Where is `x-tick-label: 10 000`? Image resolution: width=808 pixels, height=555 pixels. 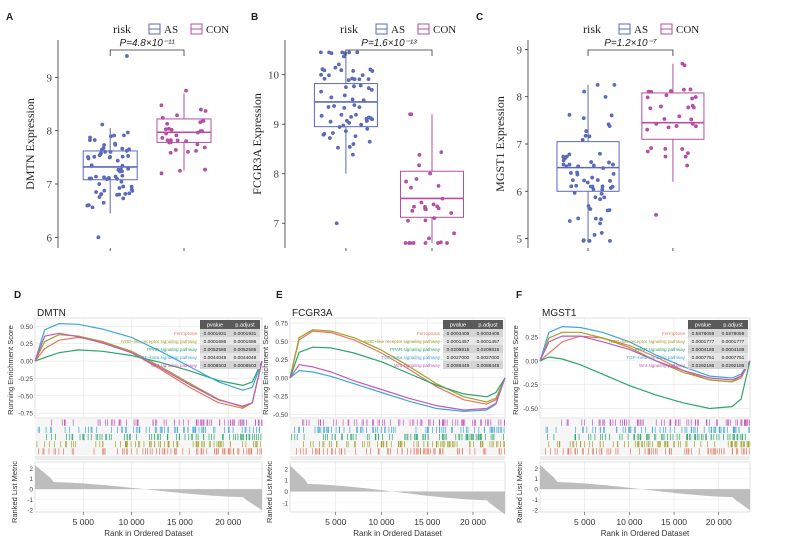
x-tick-label: 10 000 is located at coordinates (629, 522).